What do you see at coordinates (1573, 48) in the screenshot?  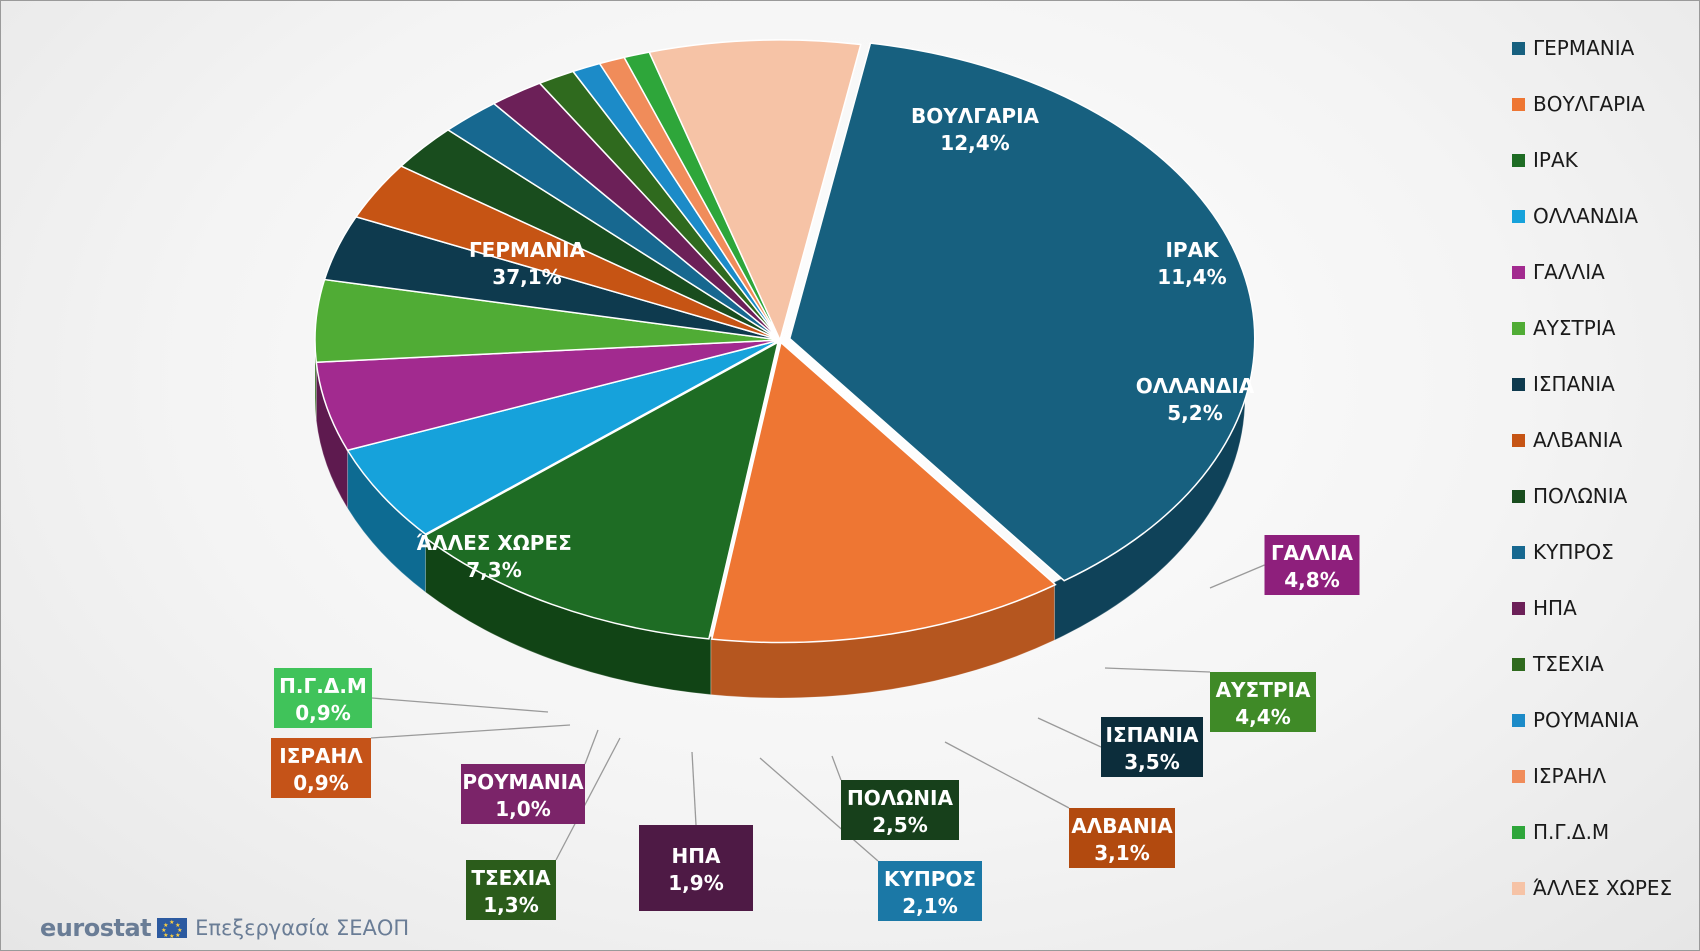 I see `legend-item-0: ΓΕΡΜΑΝΙΑ` at bounding box center [1573, 48].